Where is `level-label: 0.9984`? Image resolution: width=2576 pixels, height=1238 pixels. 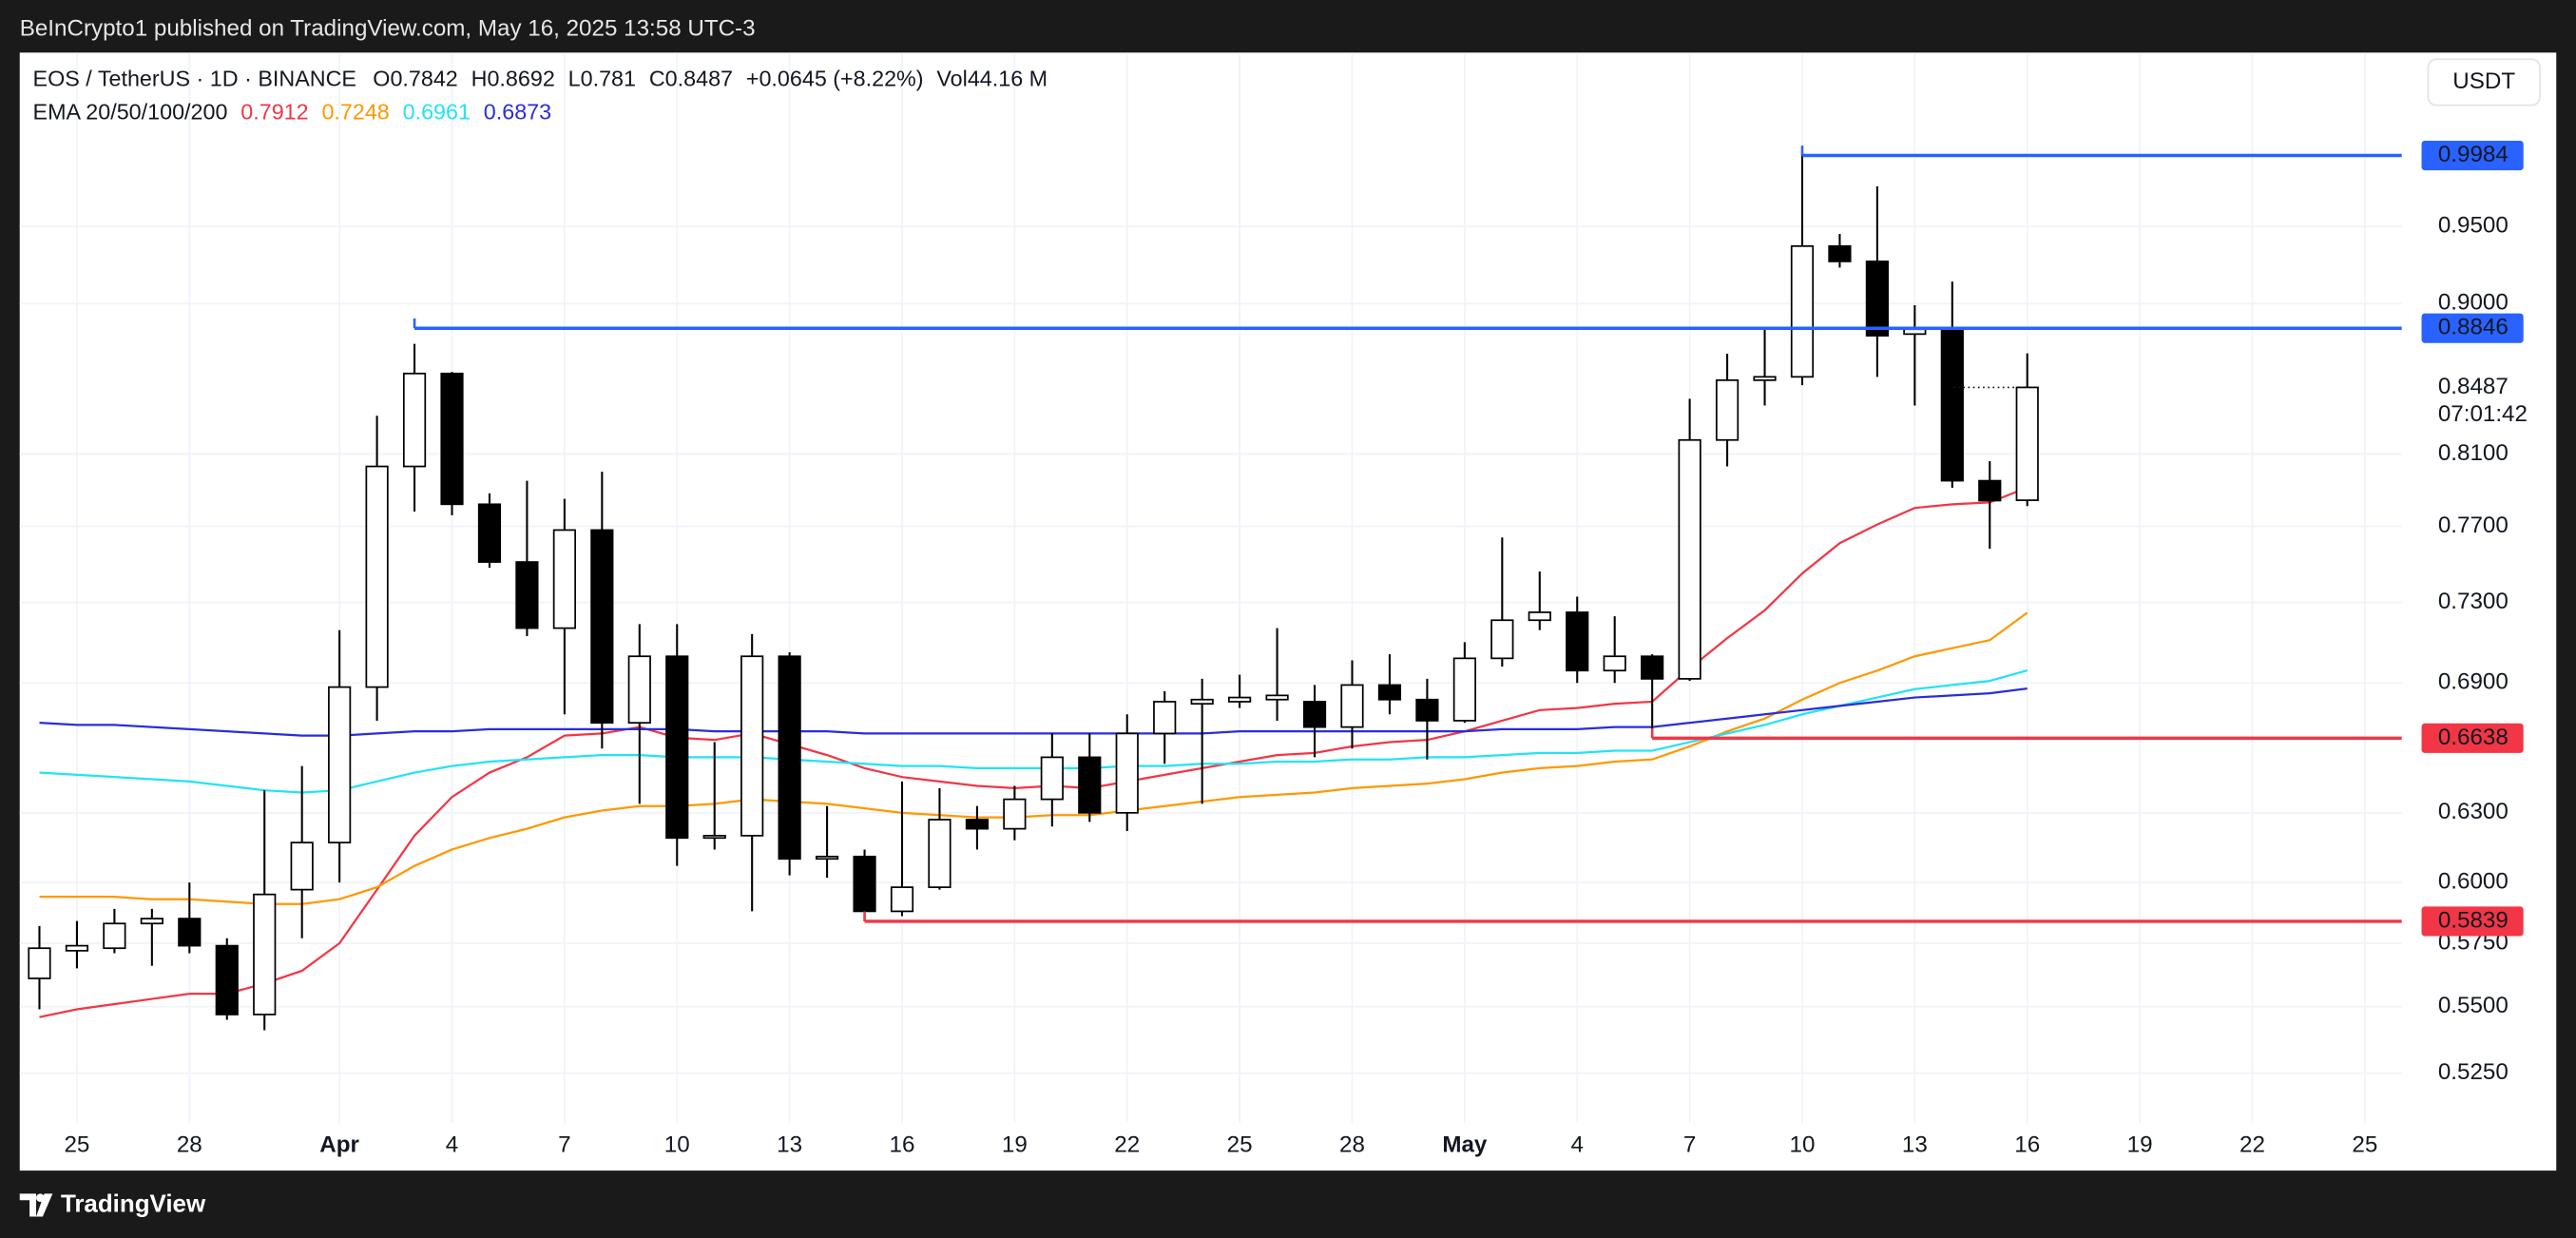
level-label: 0.9984 is located at coordinates (2473, 154).